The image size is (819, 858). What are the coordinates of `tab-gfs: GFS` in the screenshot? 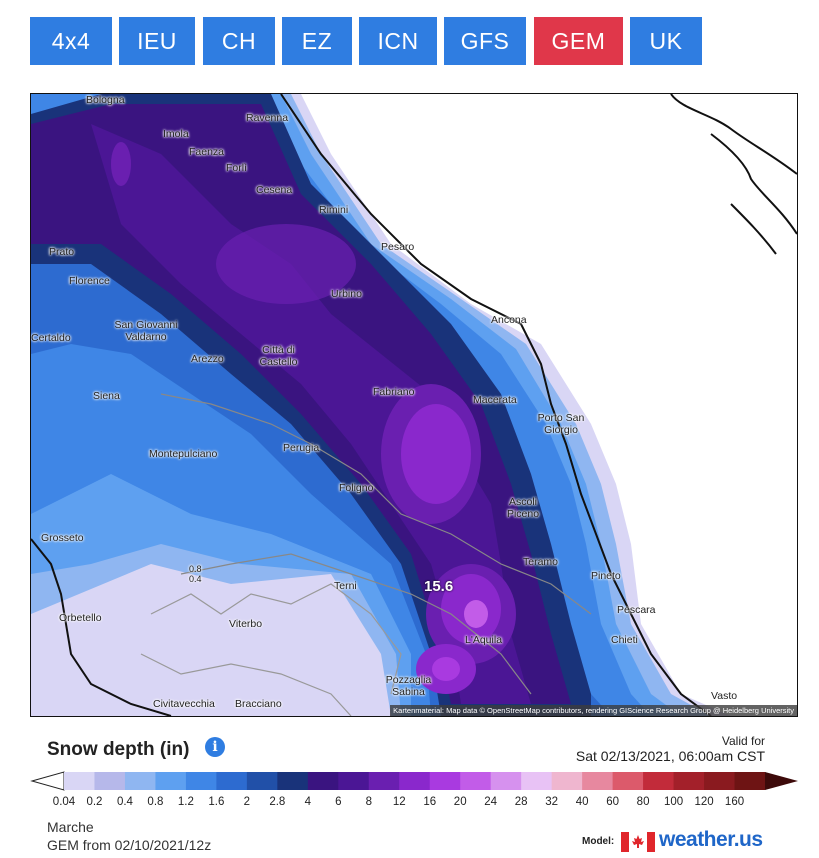 It's located at (485, 41).